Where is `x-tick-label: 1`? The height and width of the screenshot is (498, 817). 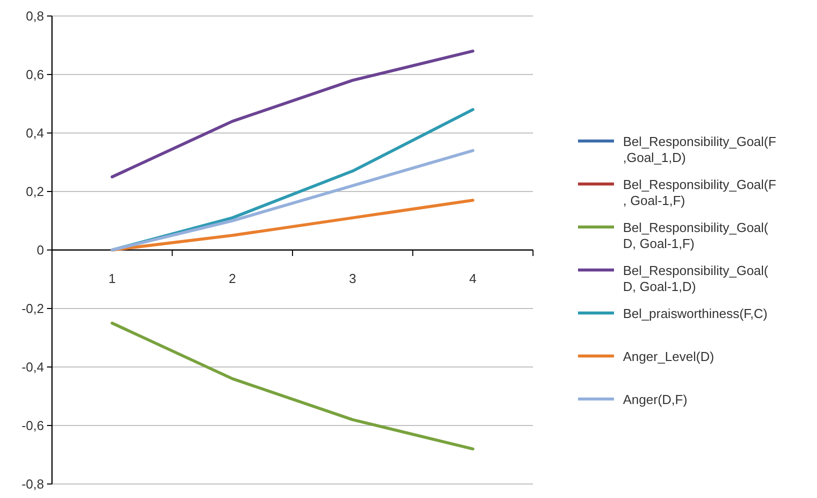
x-tick-label: 1 is located at coordinates (112, 278).